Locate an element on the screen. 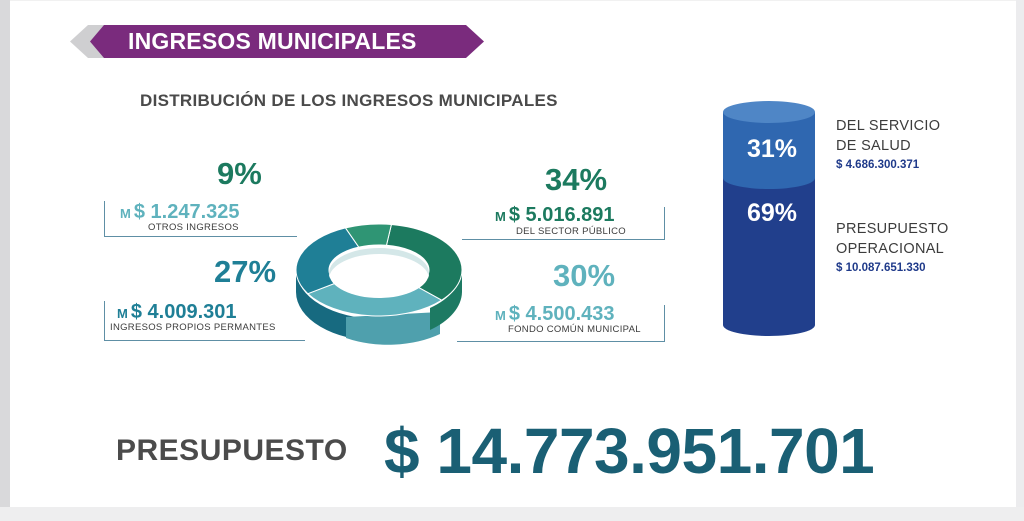 The height and width of the screenshot is (521, 1024). slice-amount-otros: M $ 1.247.325 is located at coordinates (180, 212).